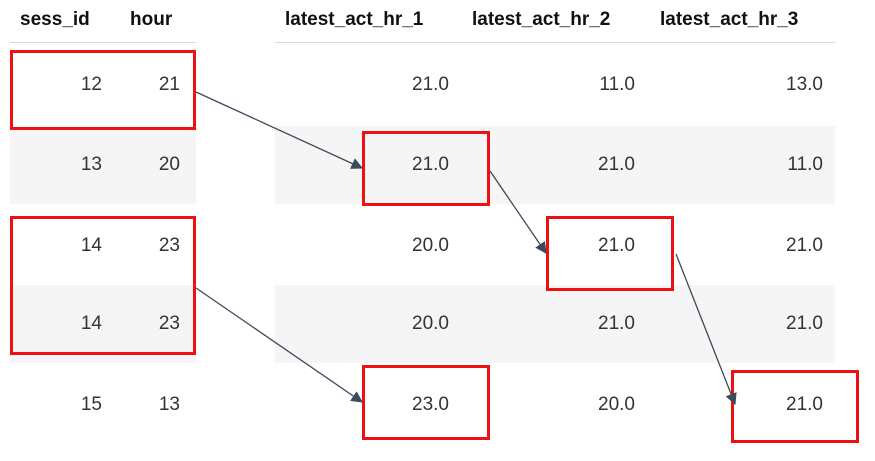 The image size is (875, 461). I want to click on latest-act-hr-3-cell: 11.0, so click(805, 164).